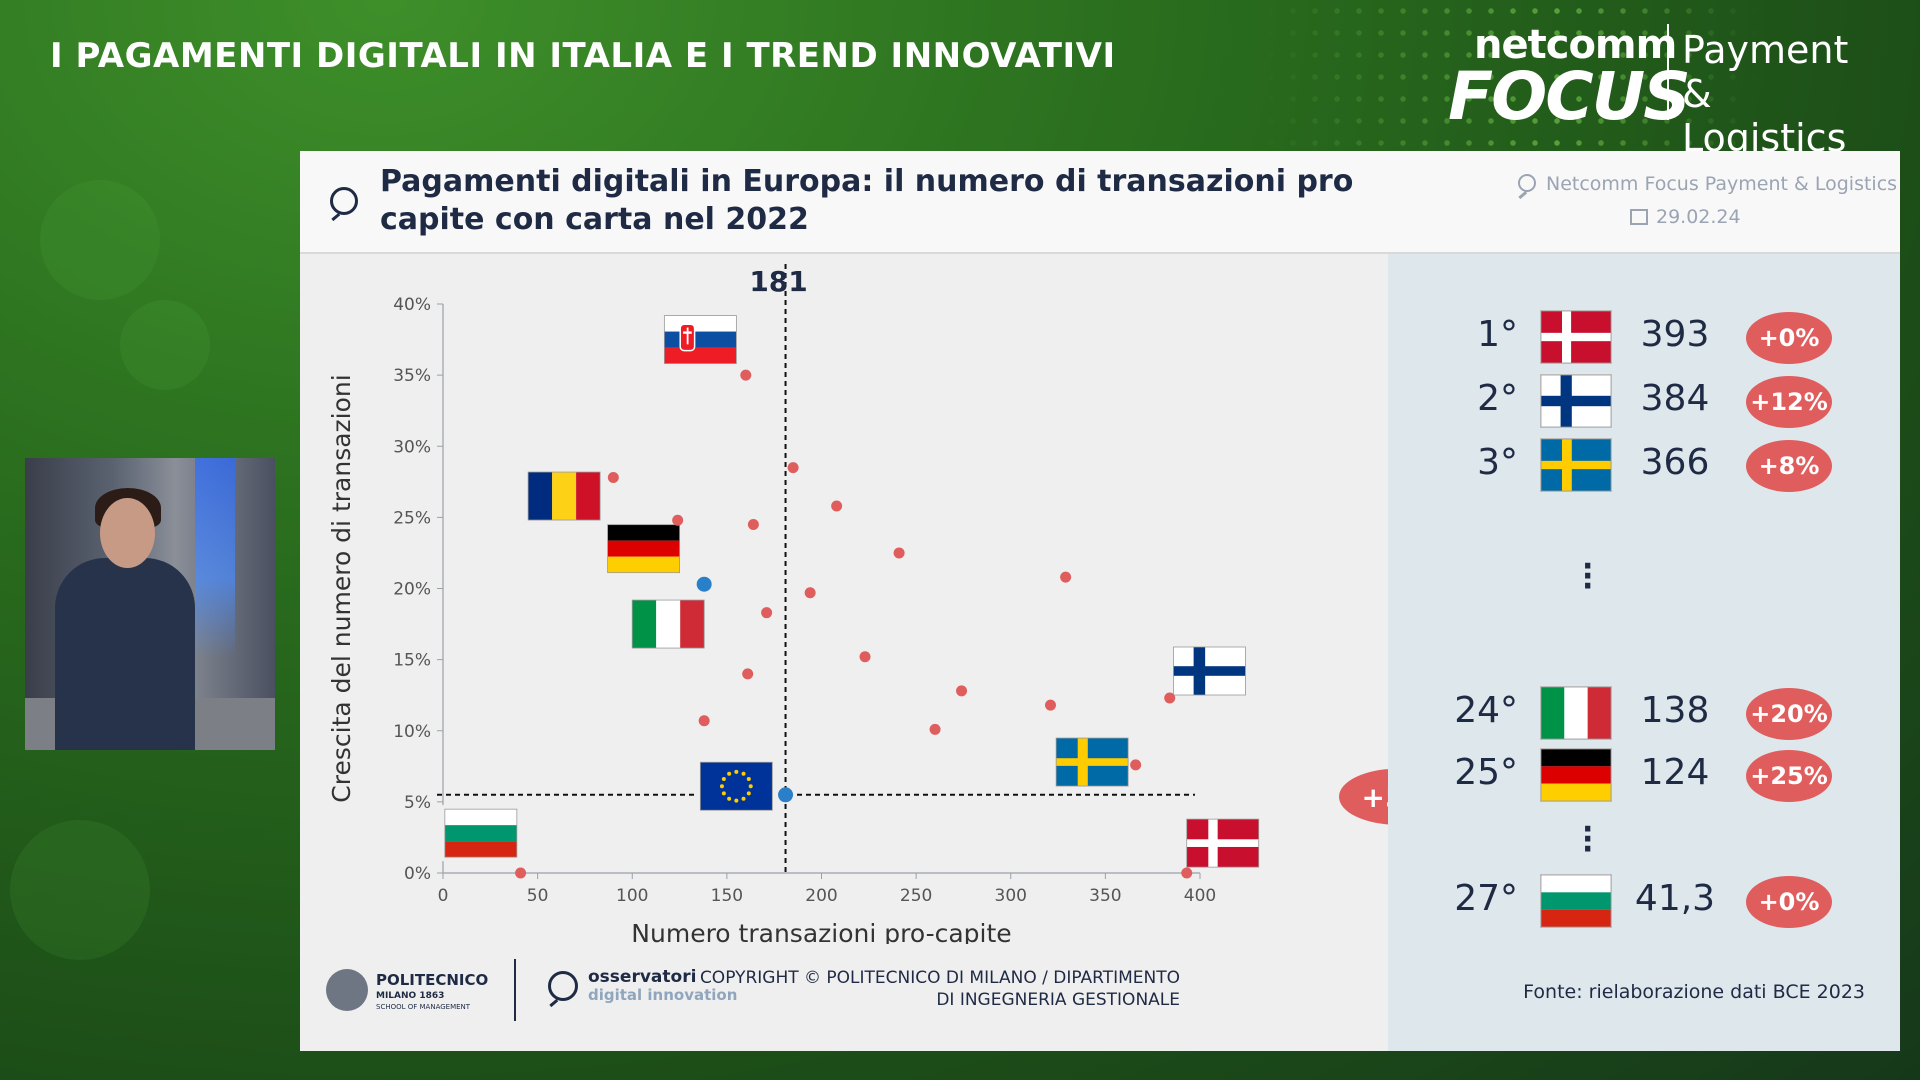  I want to click on flag-slovakia, so click(700, 339).